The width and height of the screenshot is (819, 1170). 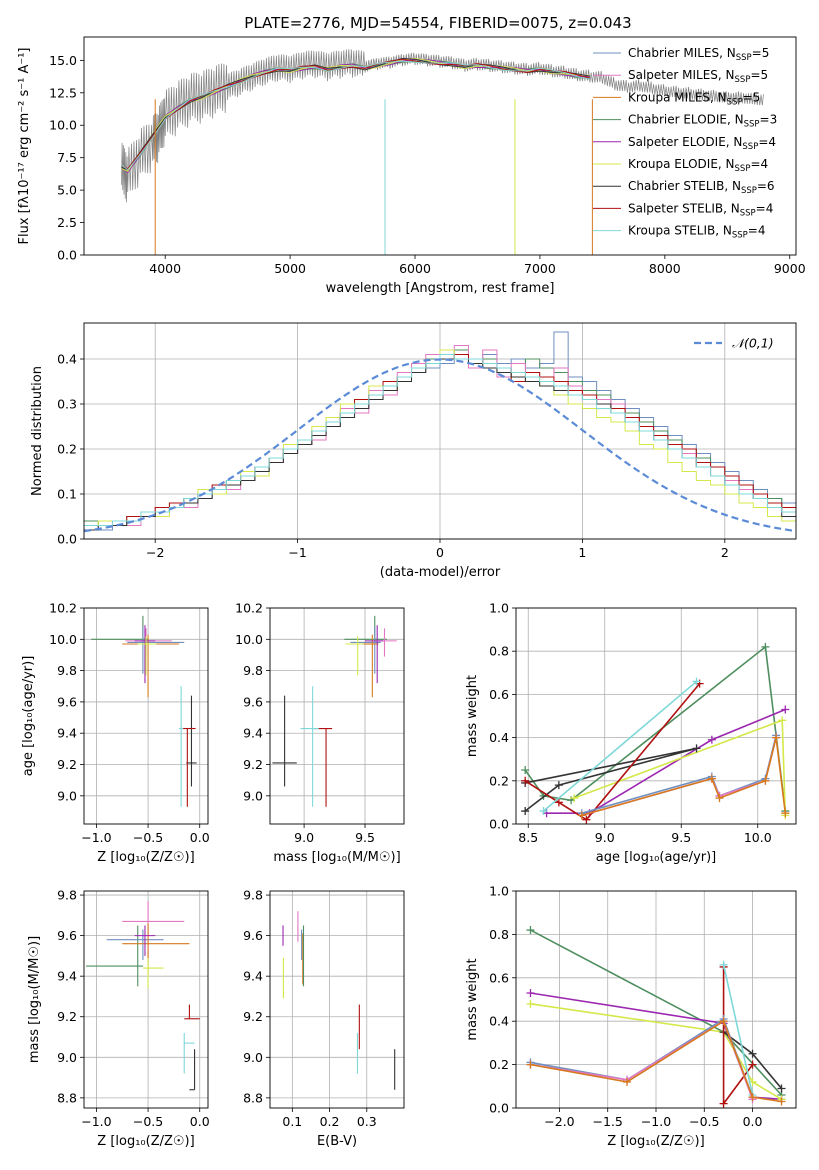 What do you see at coordinates (34, 999) in the screenshot?
I see `y-axis-label: mass [log₁₀(M/M☉)]` at bounding box center [34, 999].